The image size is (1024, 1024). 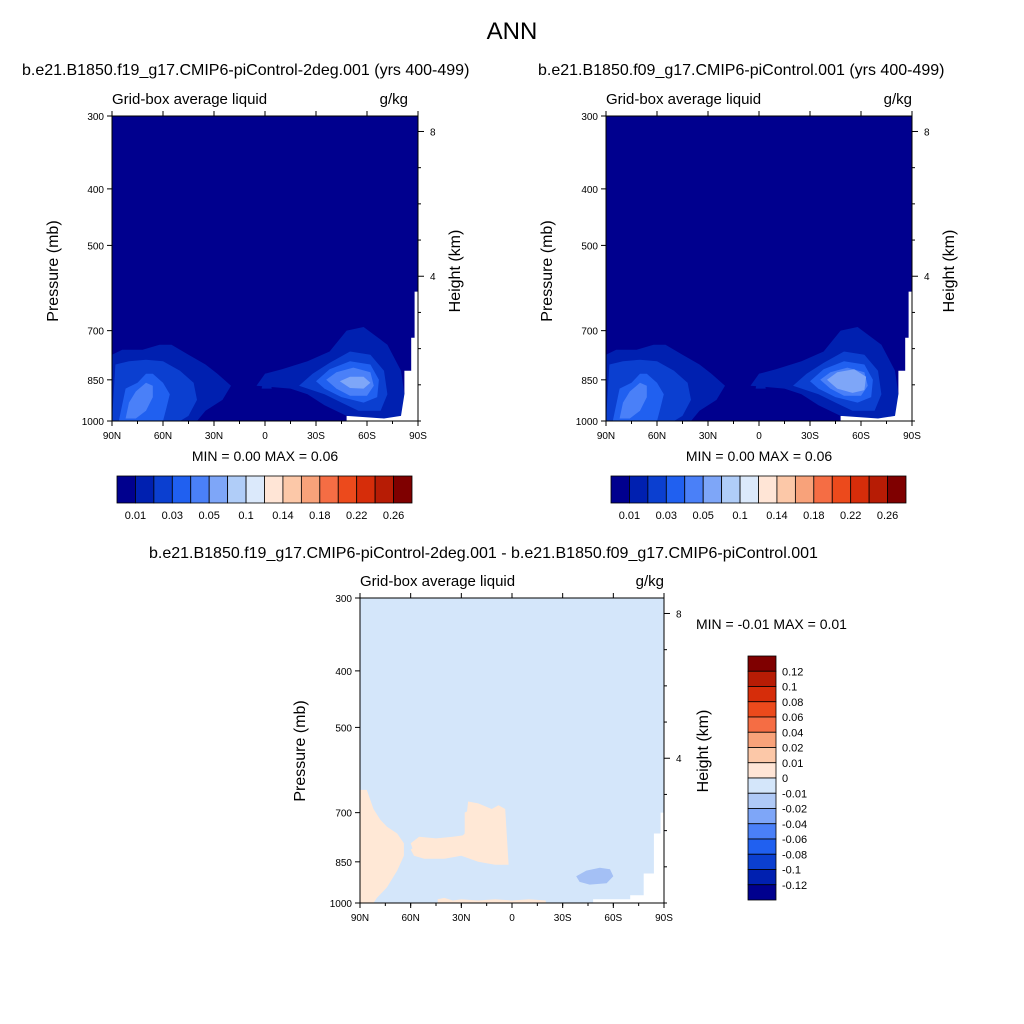 I want to click on contour-sh-level5, so click(x=355, y=382).